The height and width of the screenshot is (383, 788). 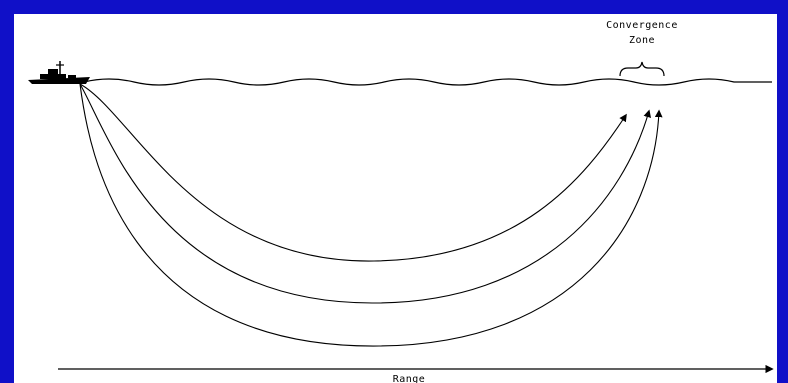 What do you see at coordinates (59, 72) in the screenshot?
I see `ship-icon` at bounding box center [59, 72].